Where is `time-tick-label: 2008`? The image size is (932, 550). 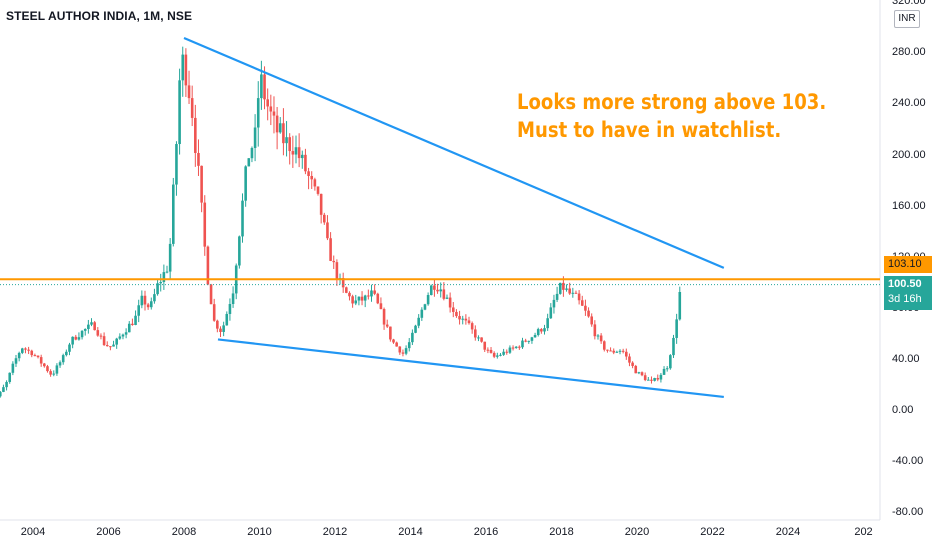
time-tick-label: 2008 is located at coordinates (184, 532).